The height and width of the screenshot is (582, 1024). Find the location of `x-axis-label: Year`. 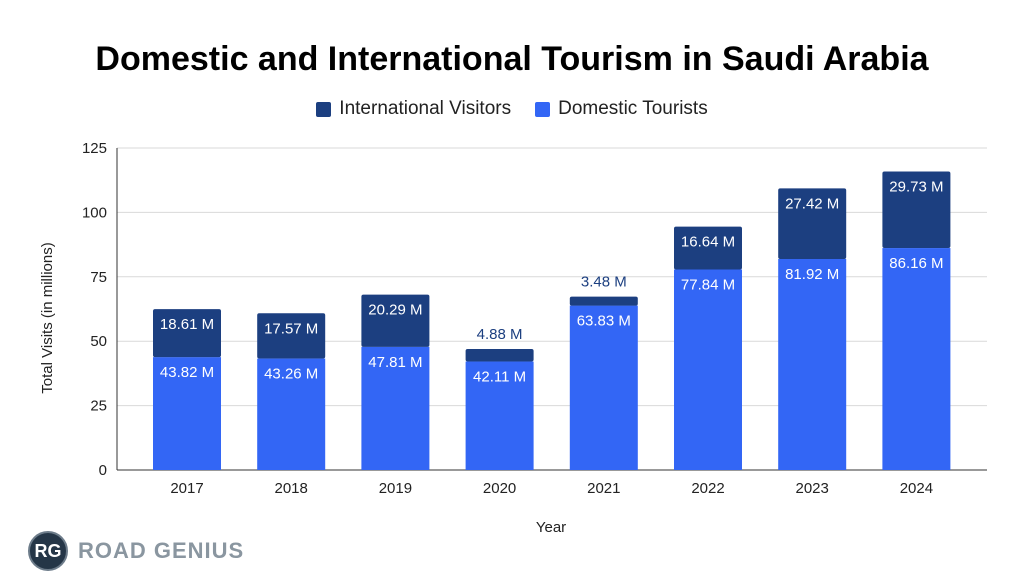

x-axis-label: Year is located at coordinates (551, 527).